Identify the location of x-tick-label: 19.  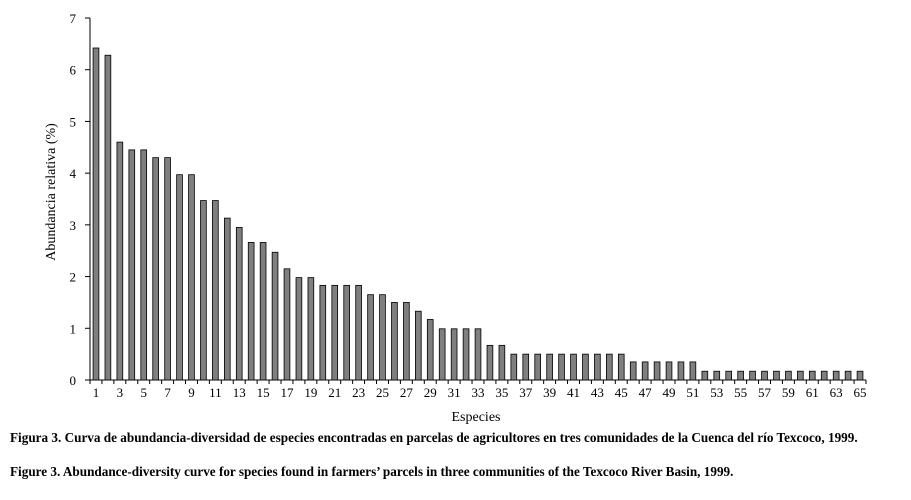
(310, 392).